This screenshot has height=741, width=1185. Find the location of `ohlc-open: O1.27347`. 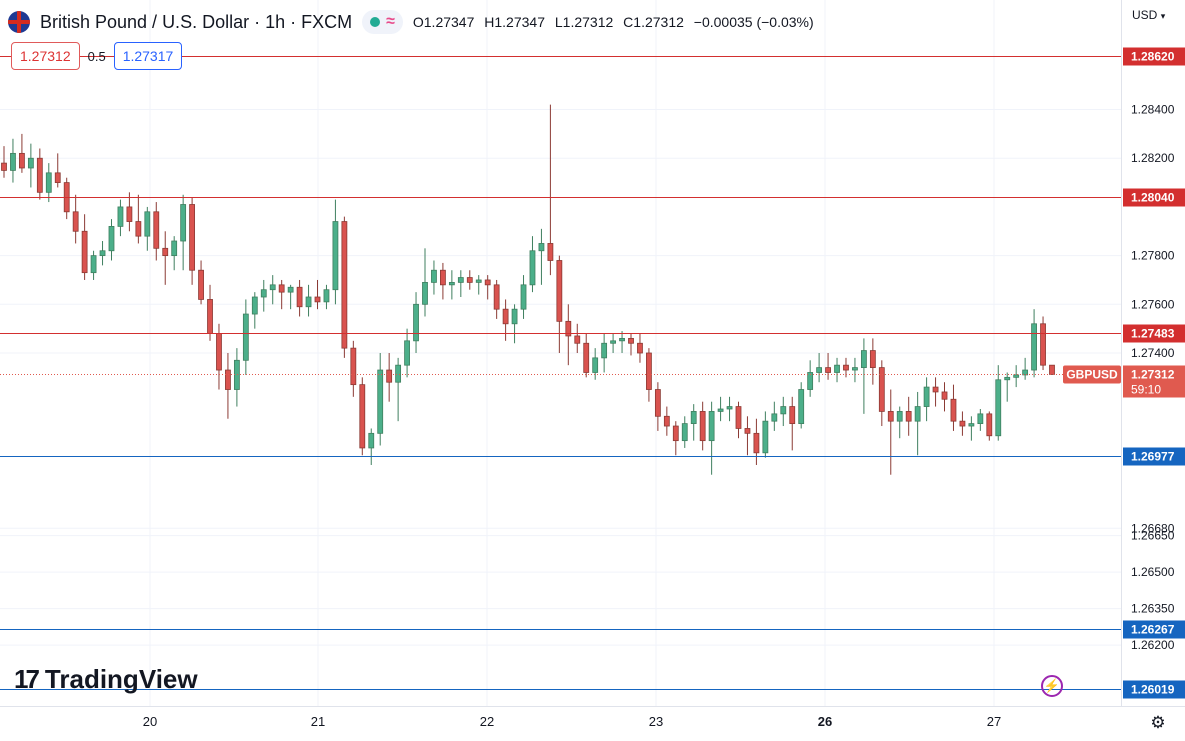

ohlc-open: O1.27347 is located at coordinates (443, 22).